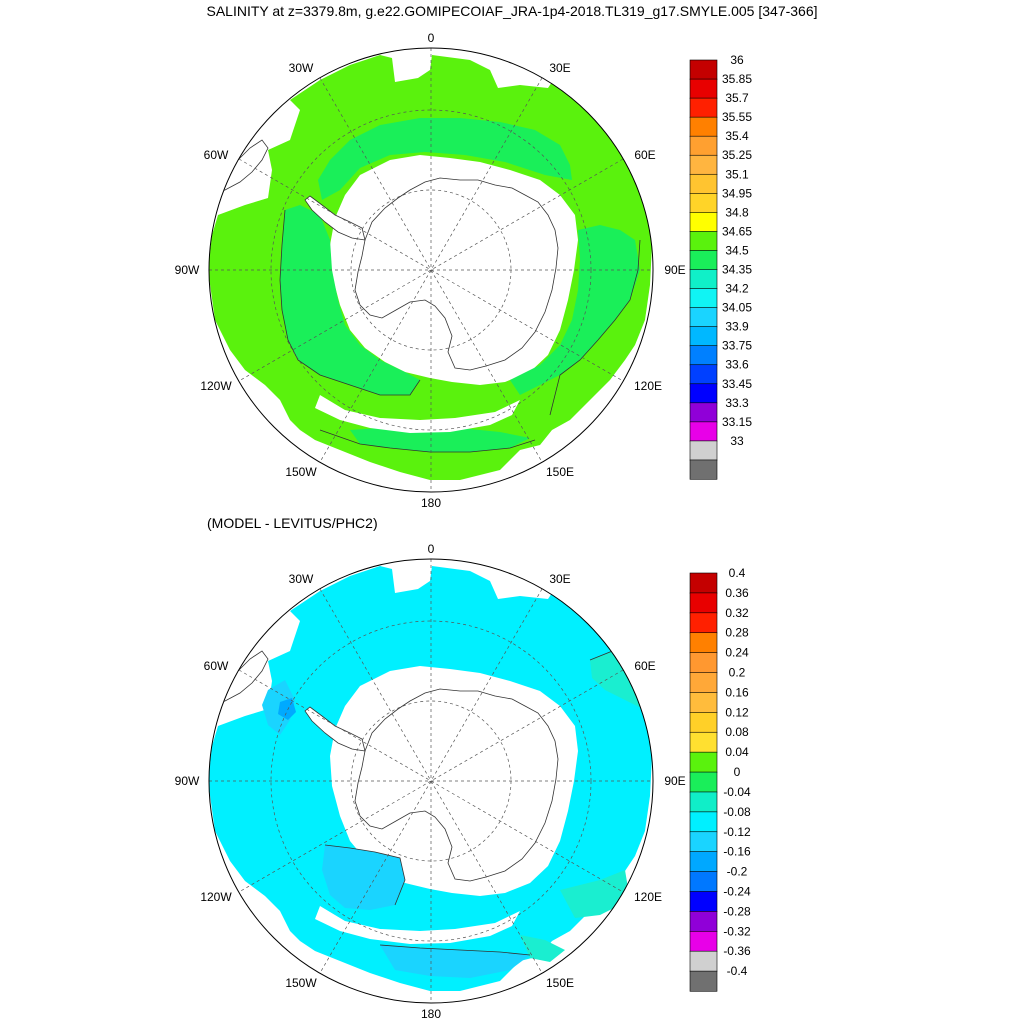 The height and width of the screenshot is (1024, 1024). Describe the element at coordinates (350, 302) in the screenshot. I see `contour-line` at that location.